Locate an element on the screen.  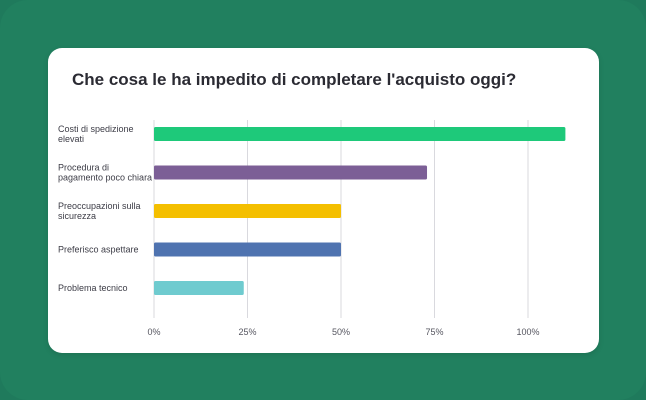
category-label: Procedura di pagamento poco chiara is located at coordinates (105, 173).